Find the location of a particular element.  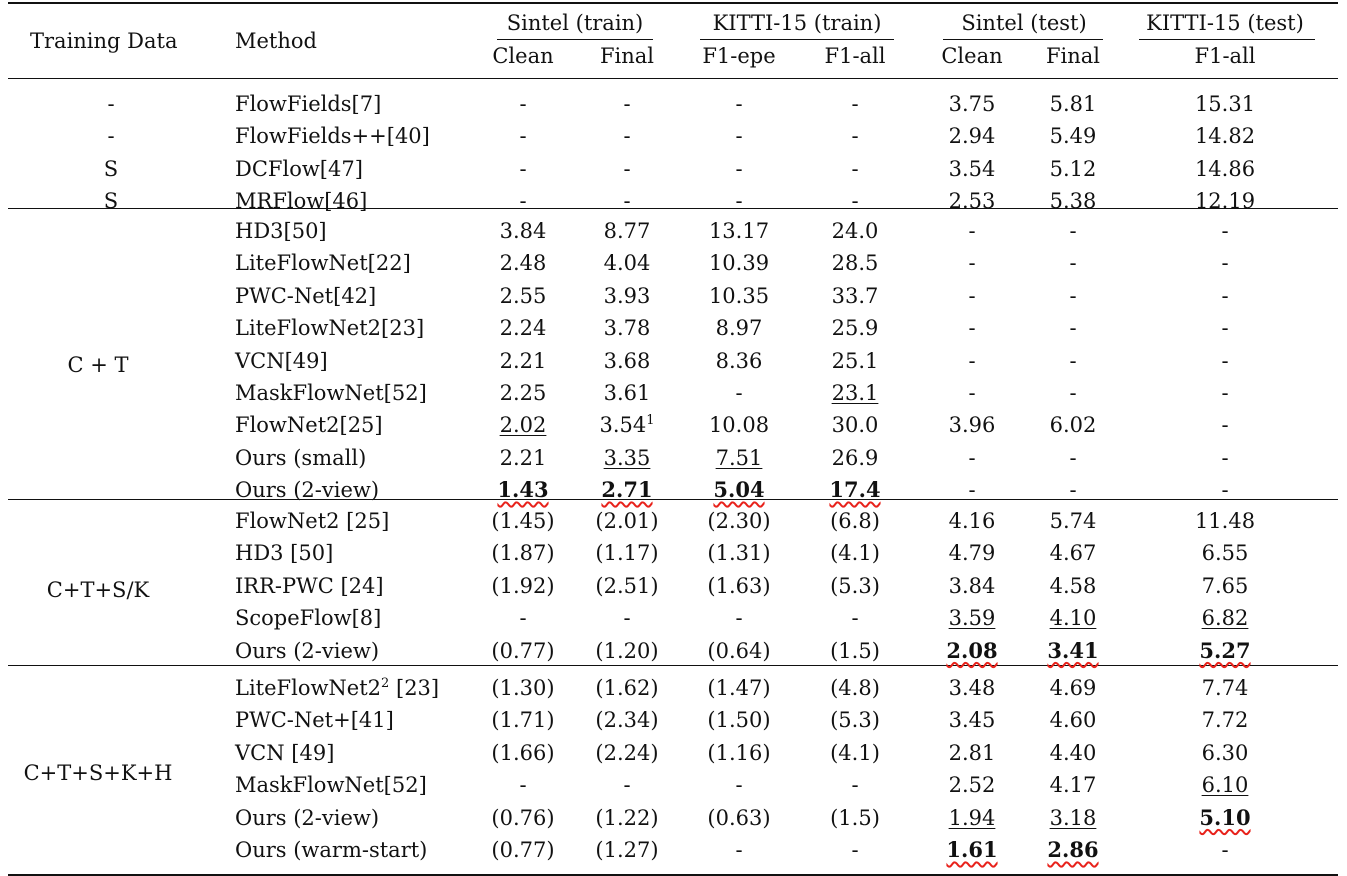

value-cell: 6.55 is located at coordinates (1225, 553).